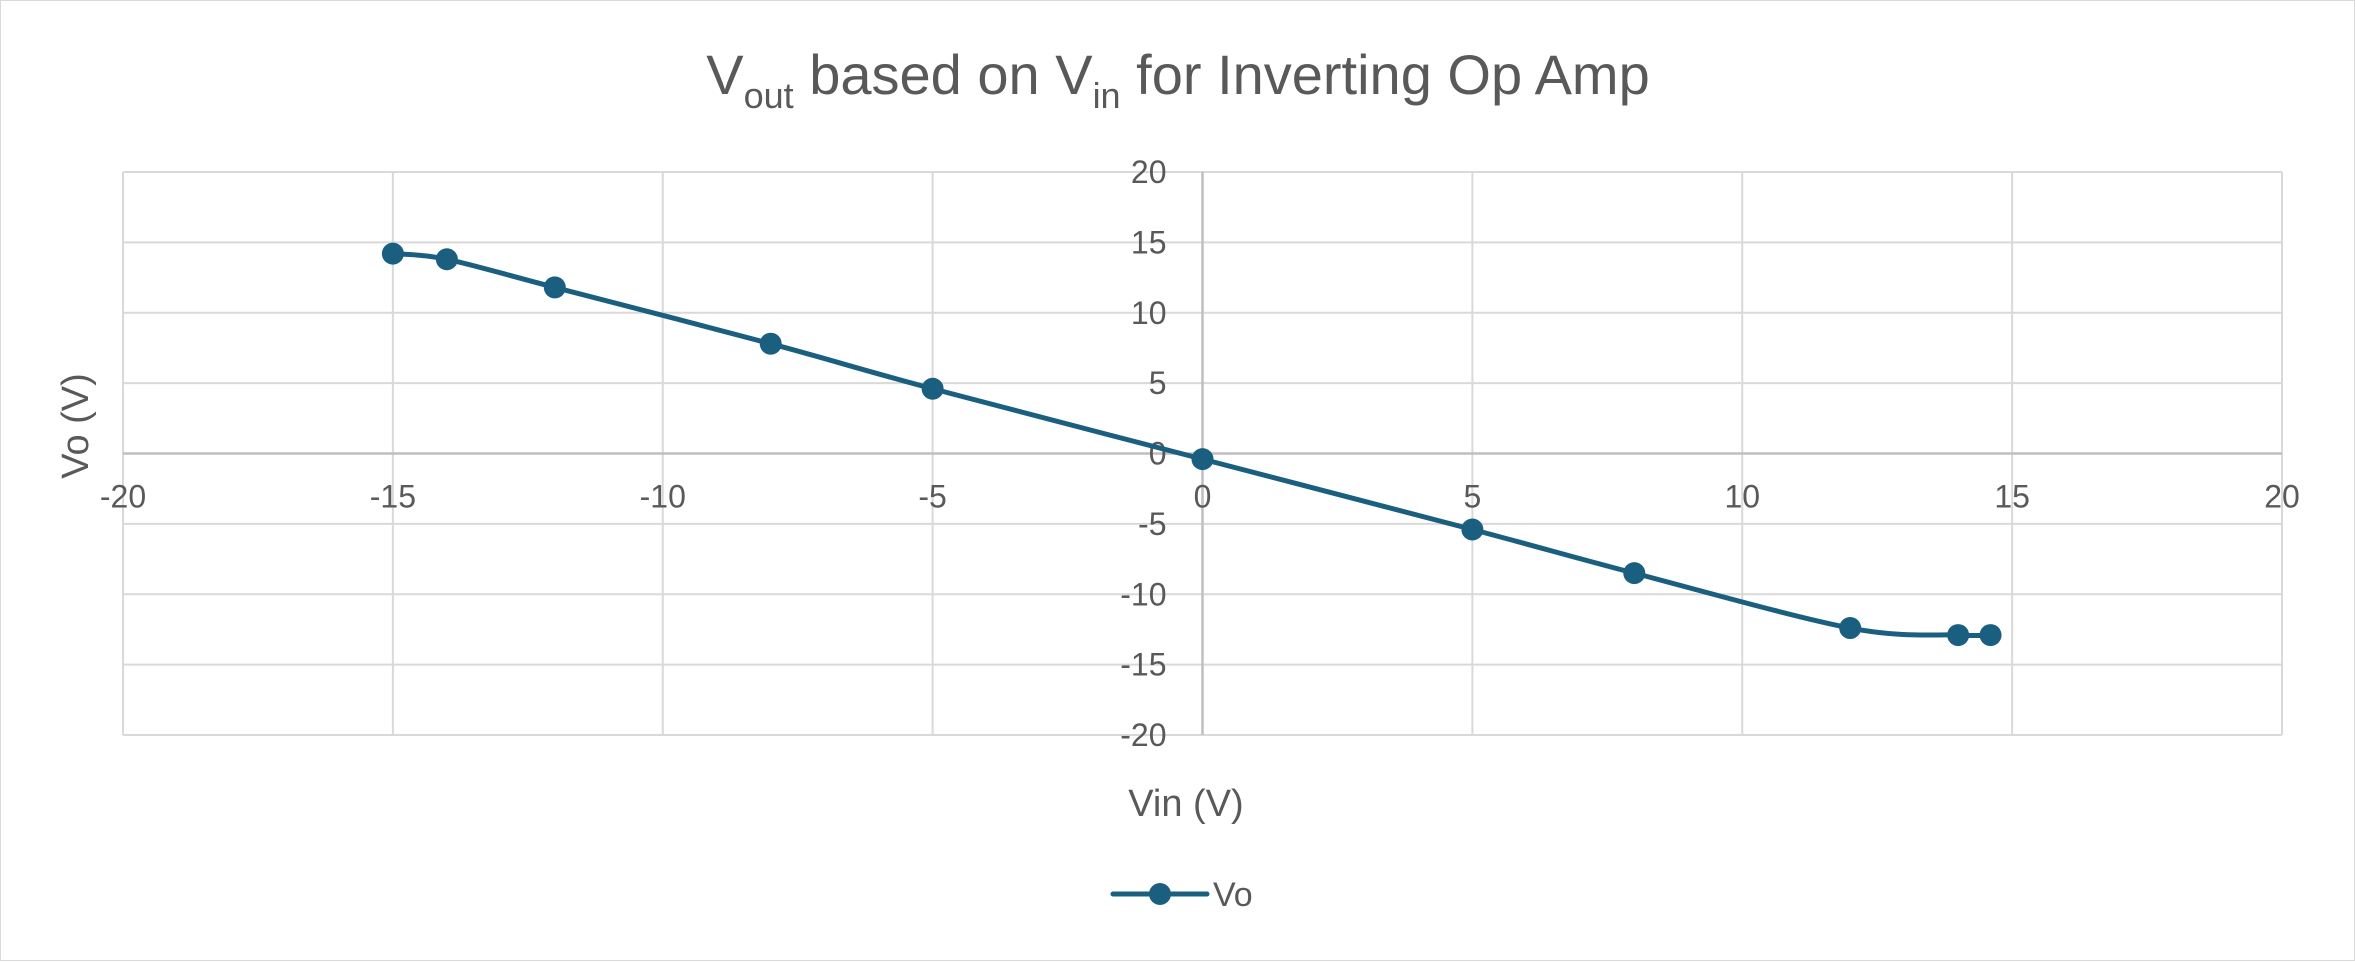 The height and width of the screenshot is (962, 2355). What do you see at coordinates (1233, 895) in the screenshot?
I see `legend-label-vo: Vo` at bounding box center [1233, 895].